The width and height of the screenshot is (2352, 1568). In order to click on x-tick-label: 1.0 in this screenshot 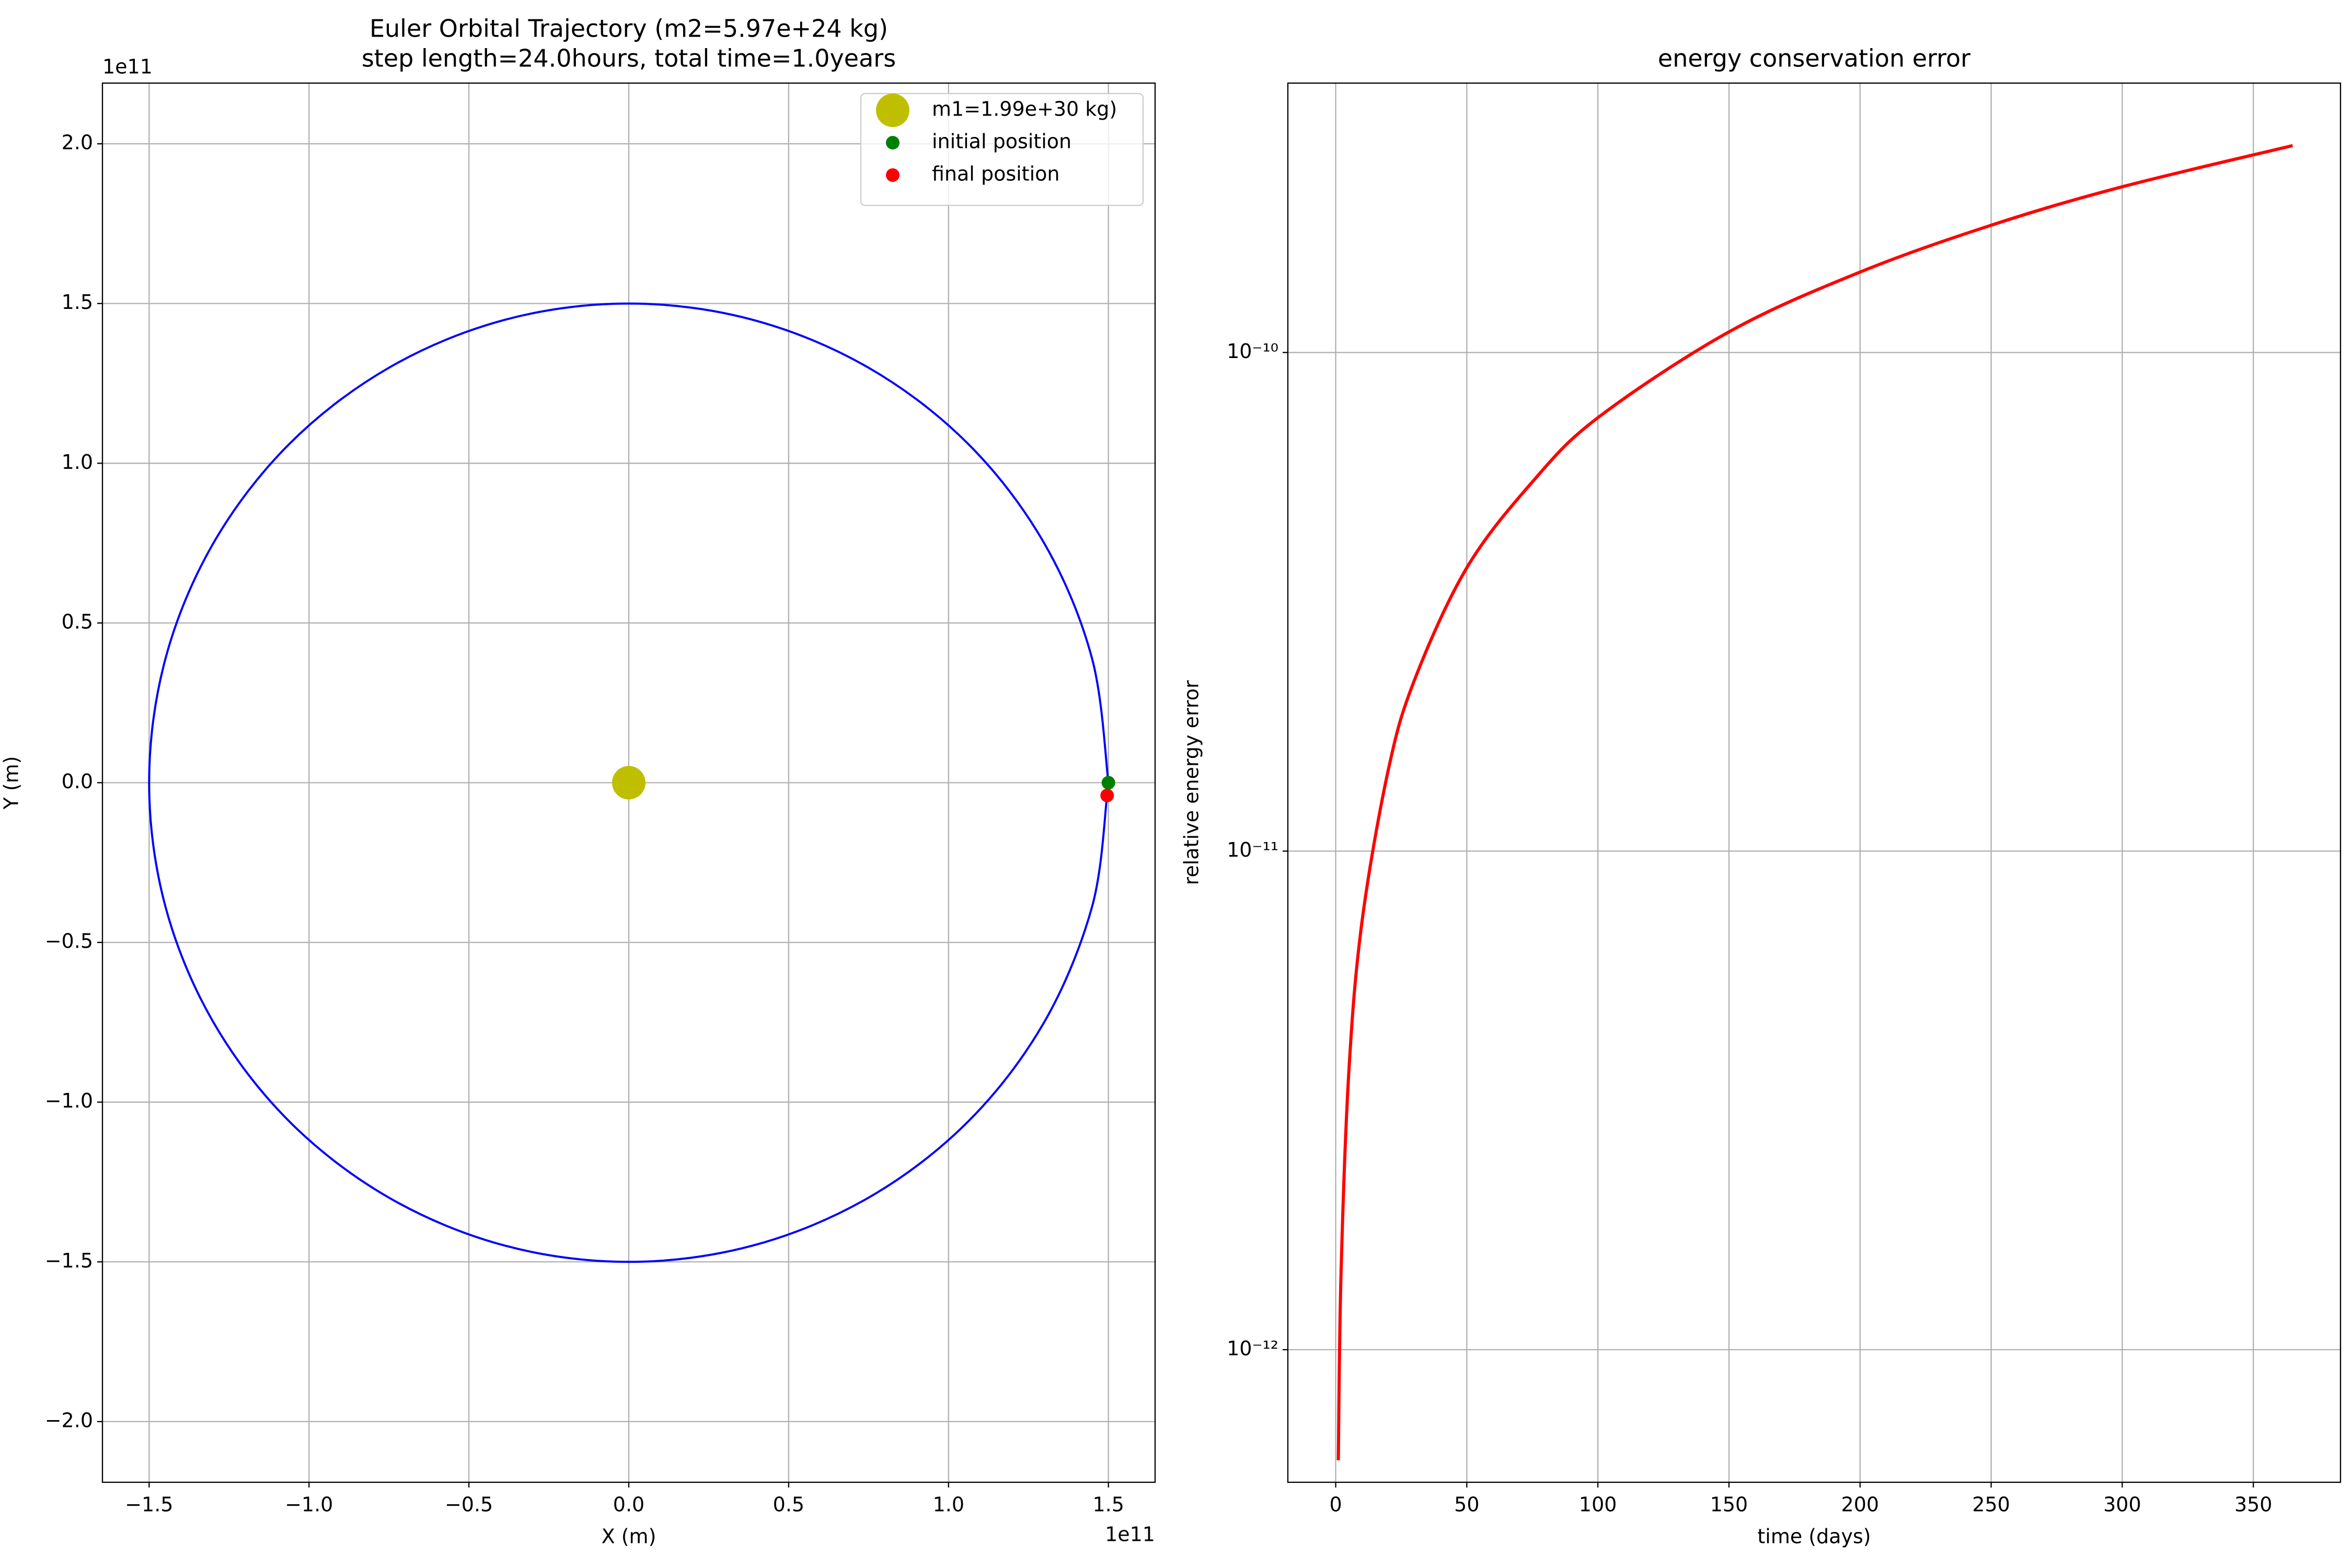, I will do `click(948, 1504)`.